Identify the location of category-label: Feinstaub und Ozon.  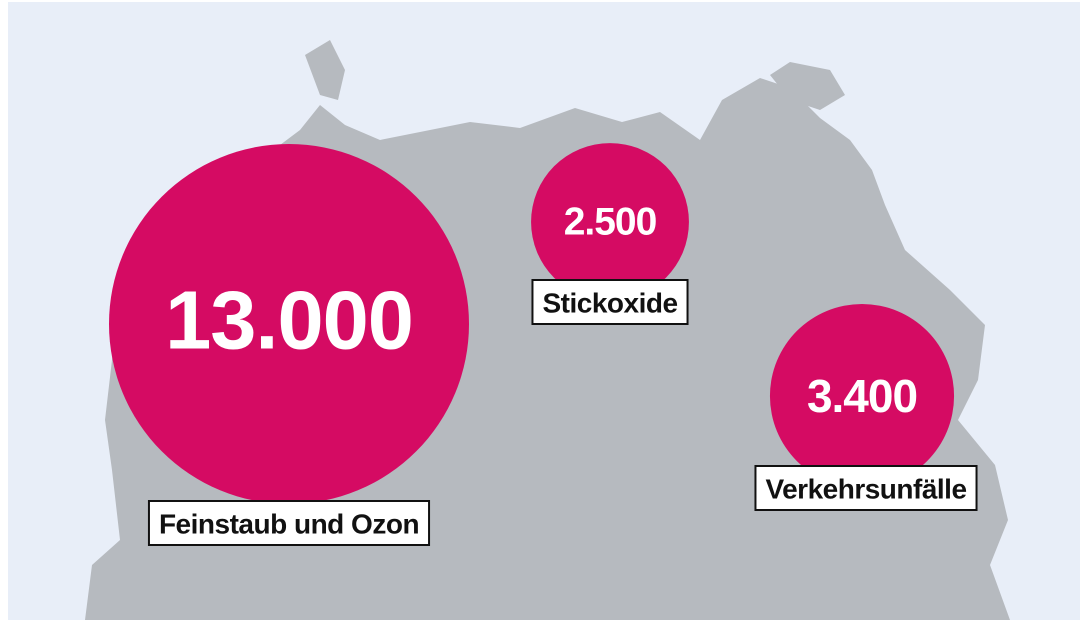
(289, 524).